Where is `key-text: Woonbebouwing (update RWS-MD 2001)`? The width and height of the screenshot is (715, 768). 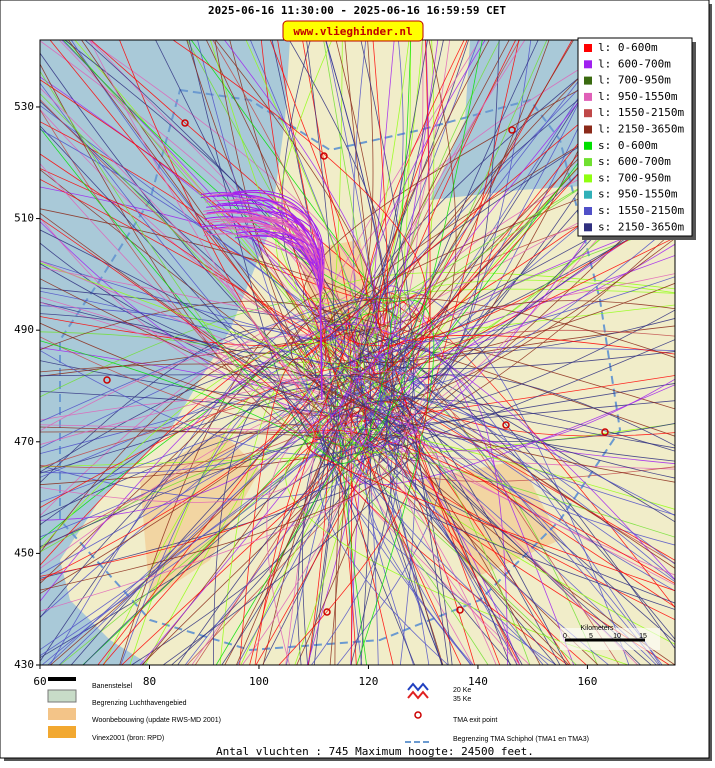
key-text: Woonbebouwing (update RWS-MD 2001) is located at coordinates (156, 720).